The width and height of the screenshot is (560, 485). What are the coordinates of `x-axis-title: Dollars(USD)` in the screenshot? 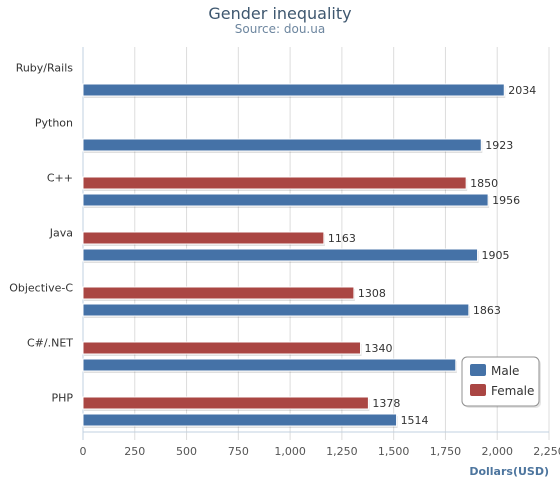 It's located at (509, 471).